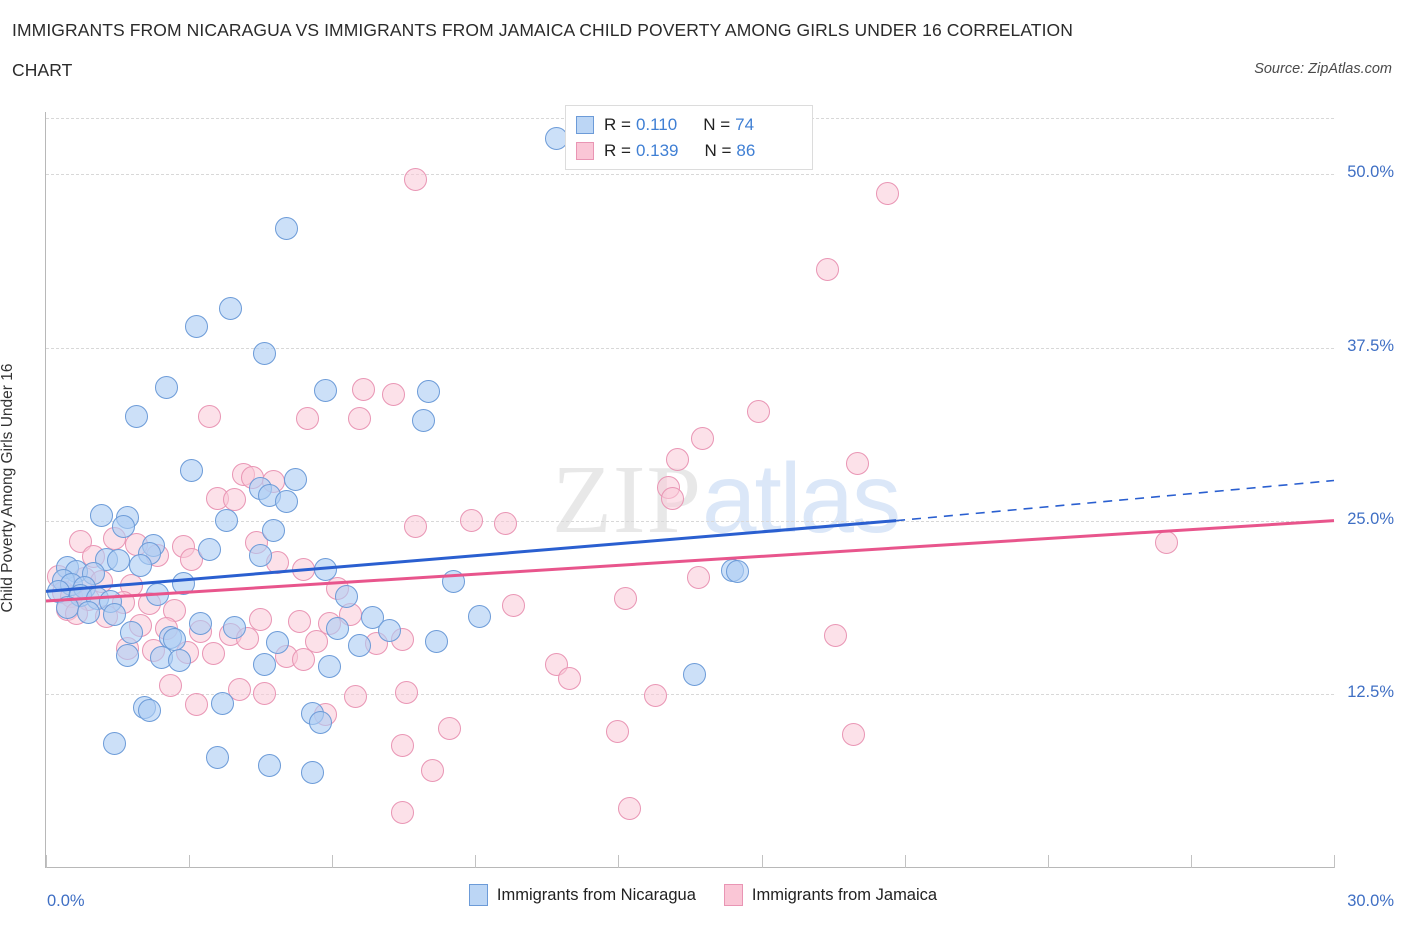 This screenshot has width=1406, height=930. I want to click on legend-item-jamaica: Immigrants from Jamaica, so click(830, 895).